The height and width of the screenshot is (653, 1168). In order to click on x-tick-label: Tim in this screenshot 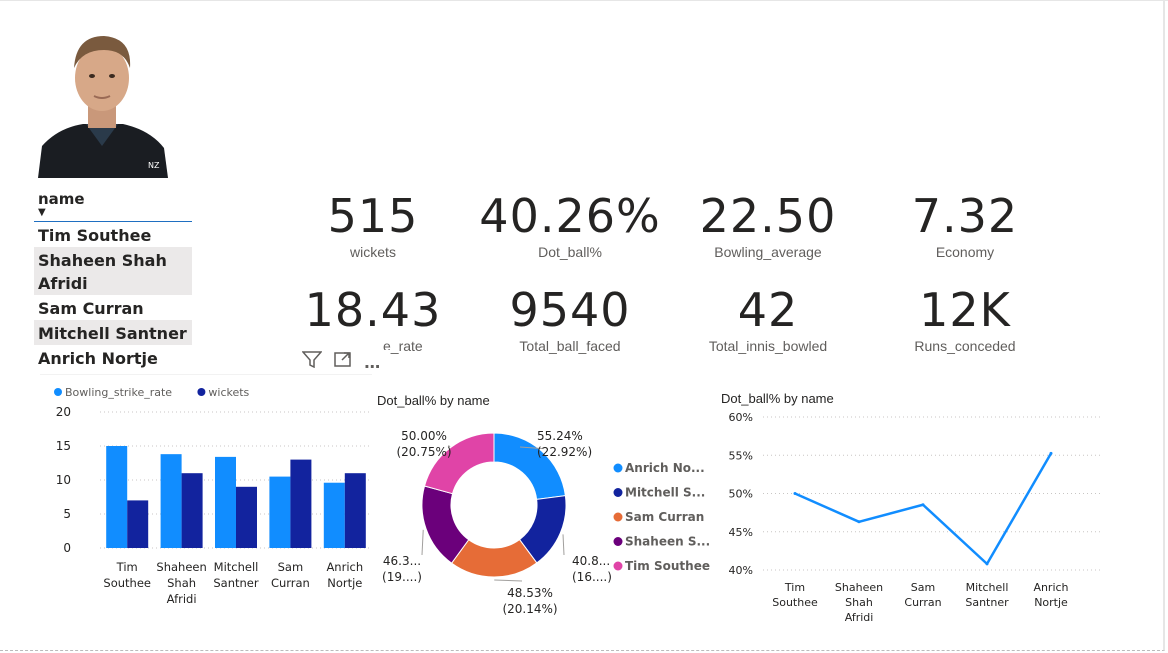, I will do `click(794, 587)`.